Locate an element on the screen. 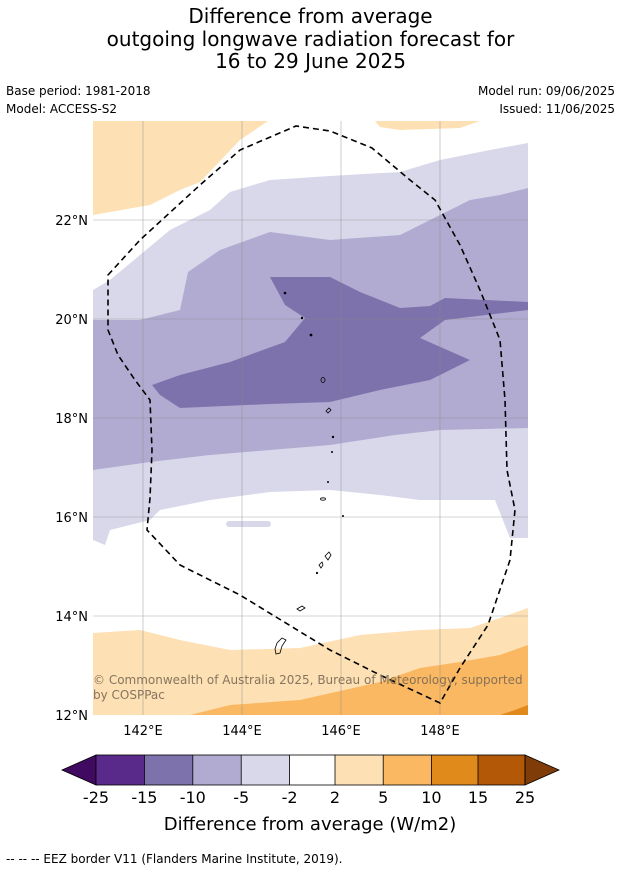 The height and width of the screenshot is (873, 621). lon-label-144: 144°E is located at coordinates (242, 731).